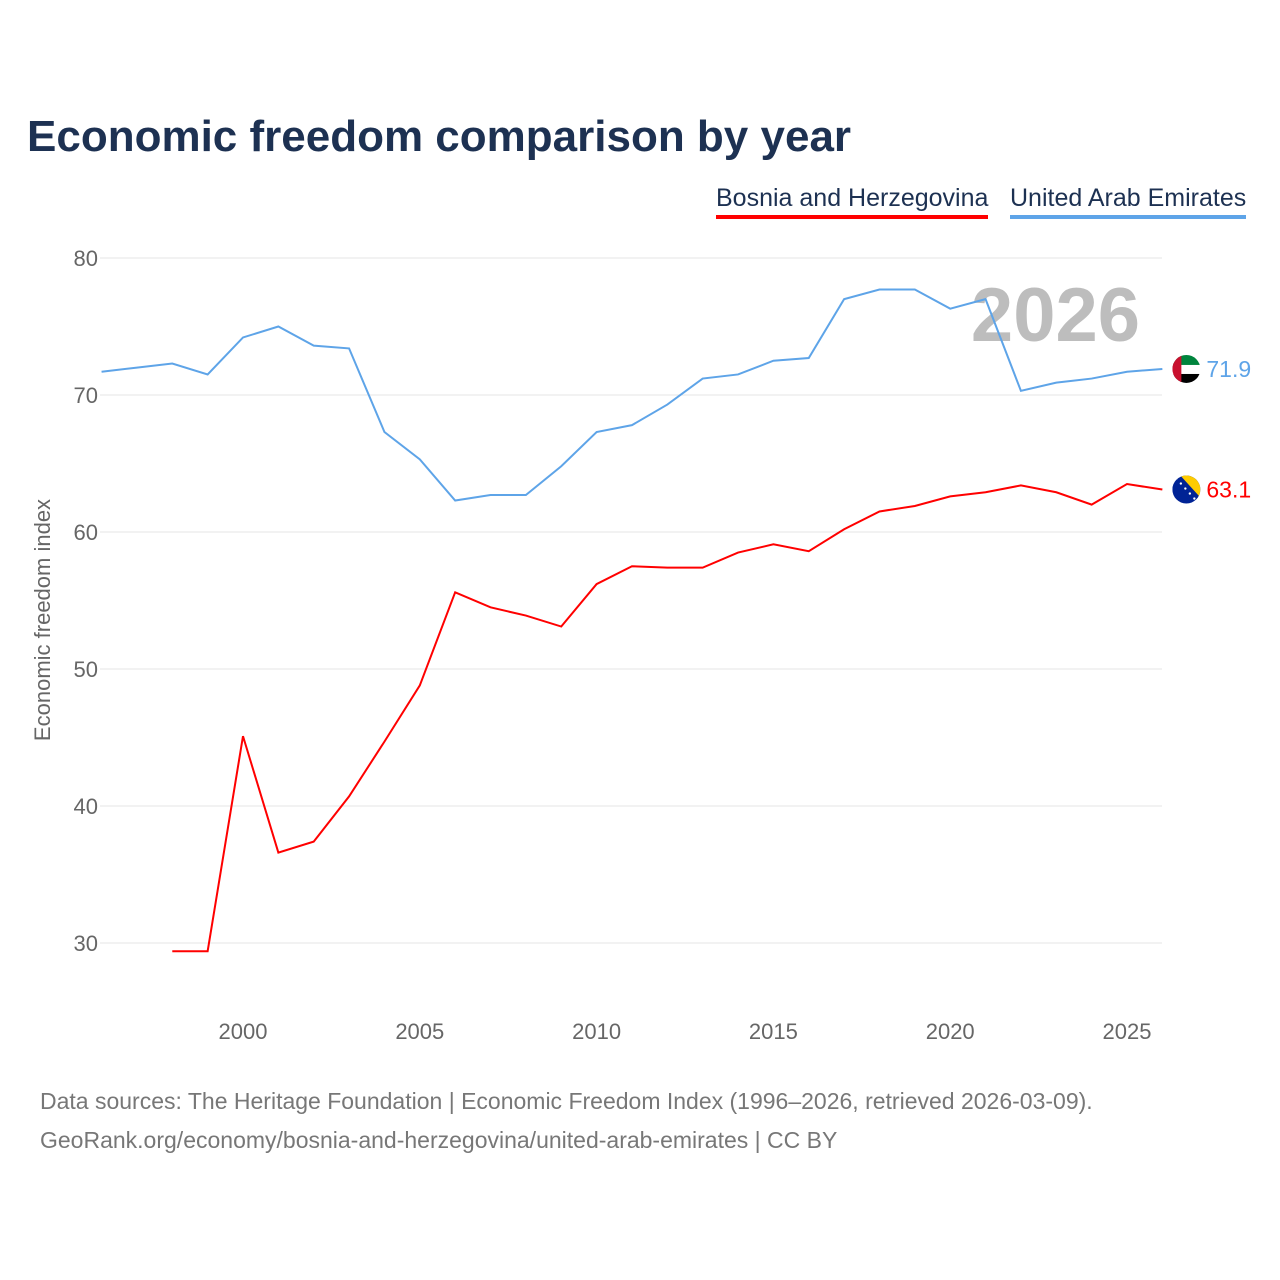 The height and width of the screenshot is (1280, 1280). Describe the element at coordinates (852, 201) in the screenshot. I see `legend-bosnia: Bosnia and Herzegovina` at that location.